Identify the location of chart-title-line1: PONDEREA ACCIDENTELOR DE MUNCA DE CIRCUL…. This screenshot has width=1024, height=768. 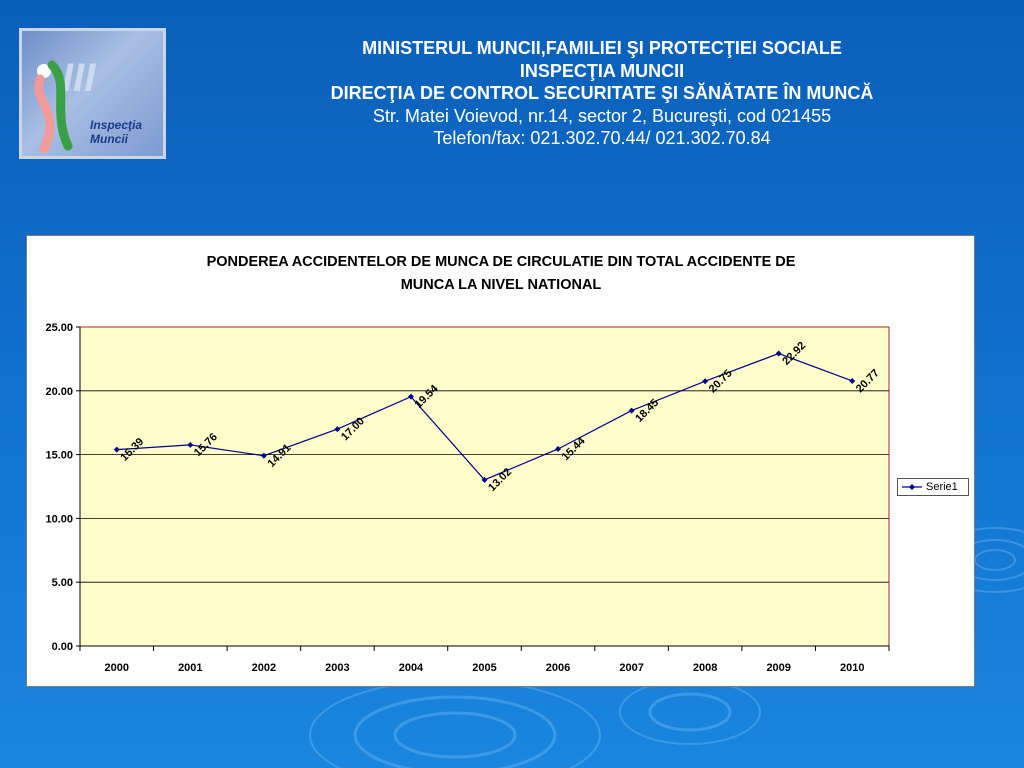
(501, 262).